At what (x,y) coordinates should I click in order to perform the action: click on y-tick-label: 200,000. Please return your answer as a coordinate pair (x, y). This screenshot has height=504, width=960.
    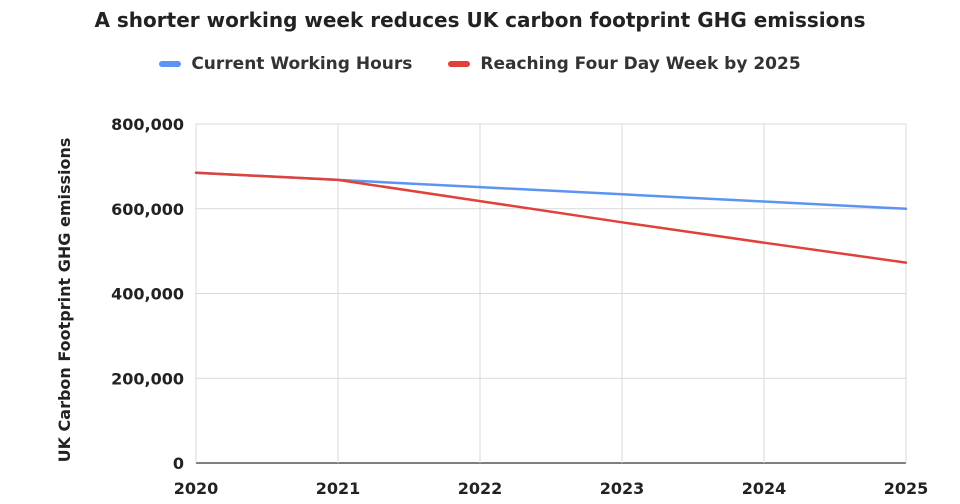
    Looking at the image, I should click on (147, 378).